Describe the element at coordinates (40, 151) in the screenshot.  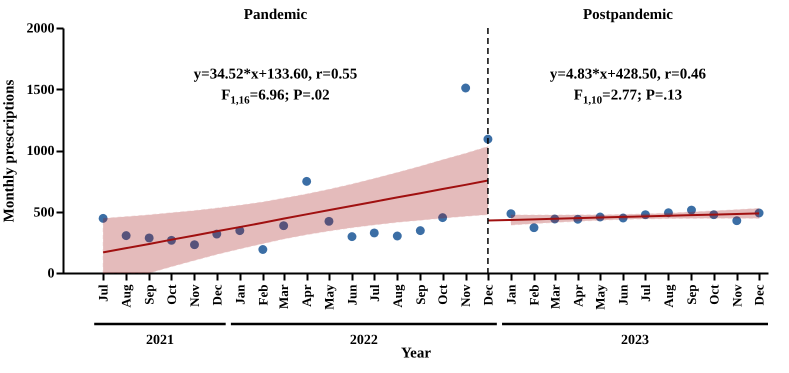
I see `y-tick-label: 1000` at that location.